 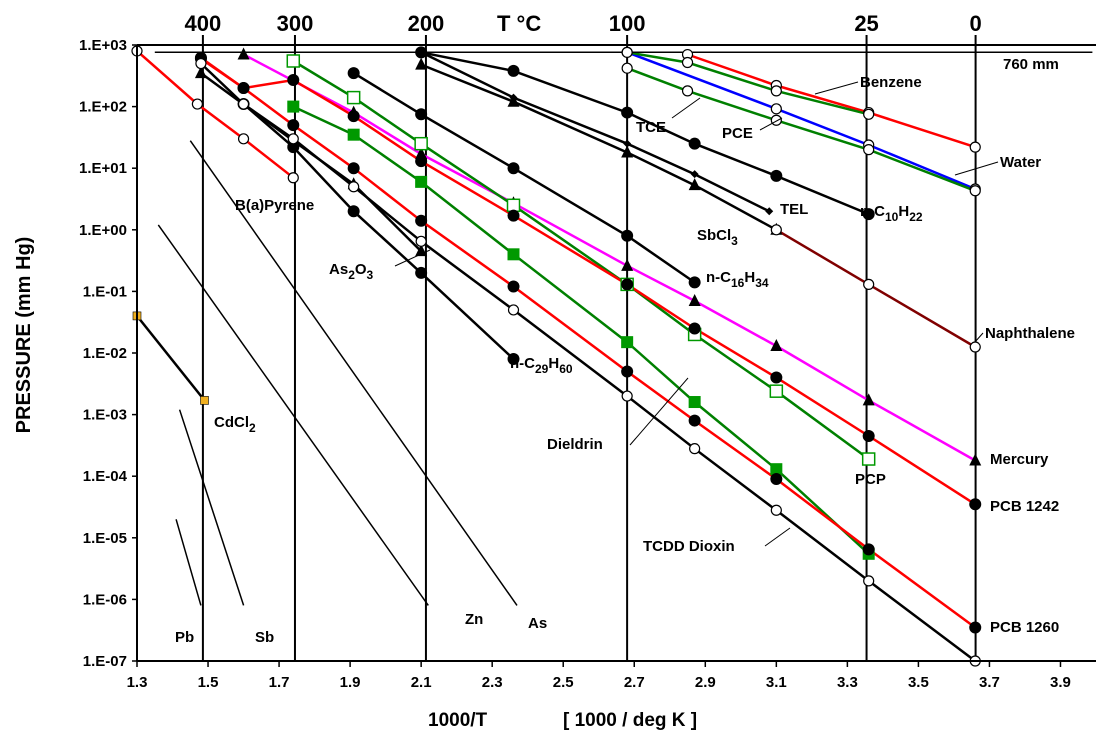 I want to click on label-nc16h34: n-C16H34, so click(x=737, y=279).